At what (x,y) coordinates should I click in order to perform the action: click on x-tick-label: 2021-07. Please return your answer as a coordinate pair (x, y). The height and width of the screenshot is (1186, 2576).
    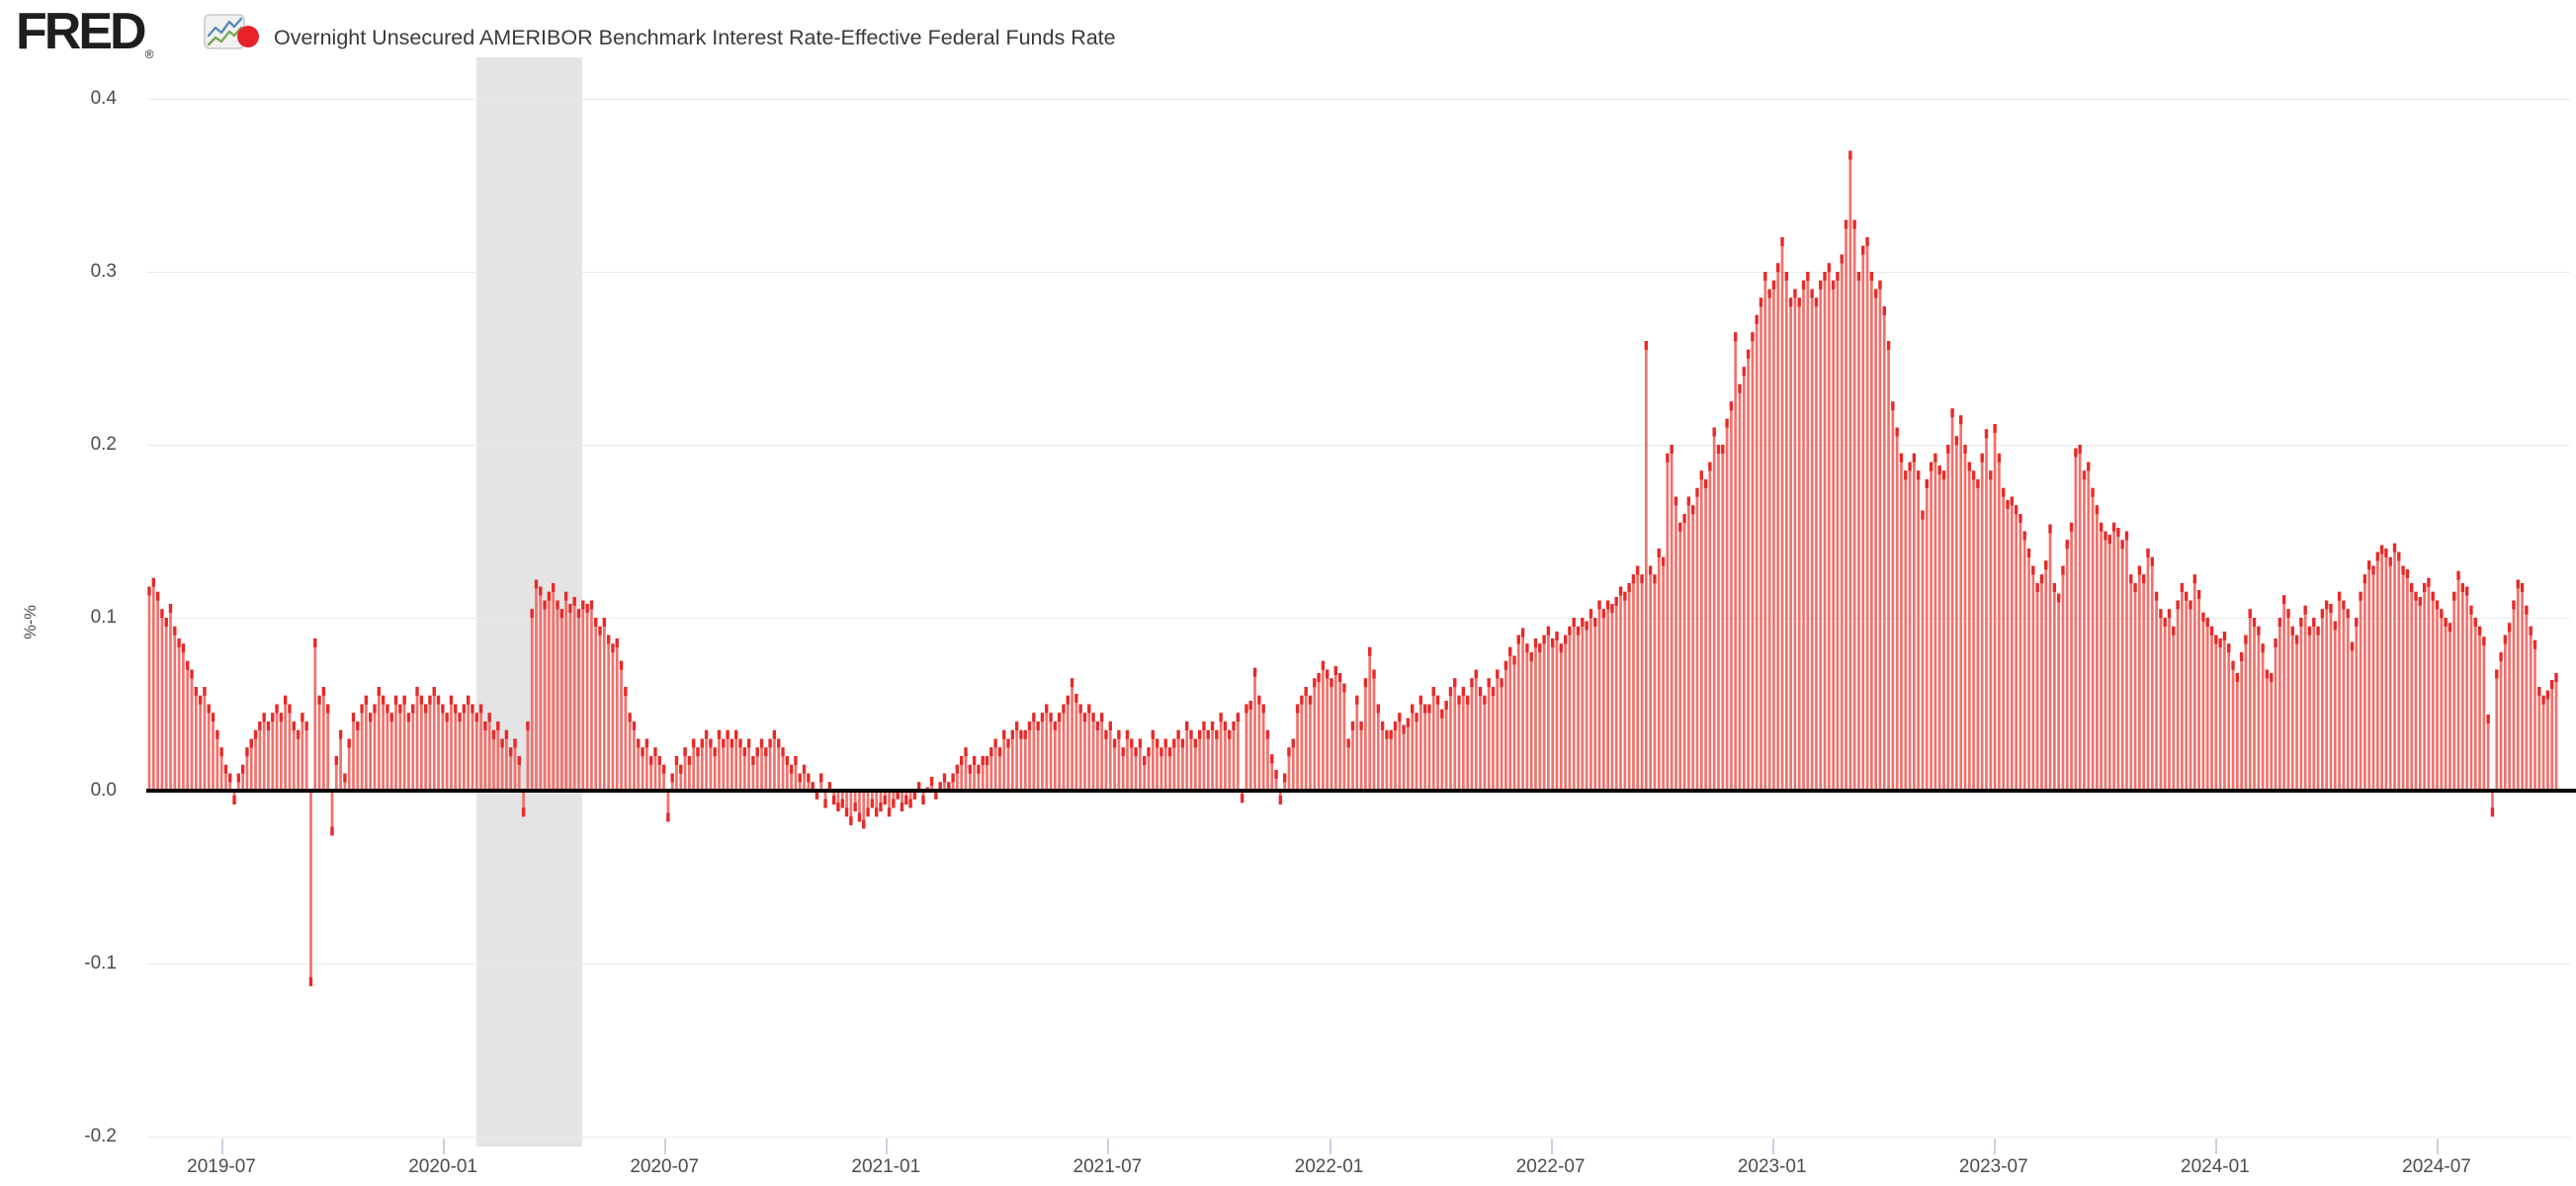
    Looking at the image, I should click on (1108, 1166).